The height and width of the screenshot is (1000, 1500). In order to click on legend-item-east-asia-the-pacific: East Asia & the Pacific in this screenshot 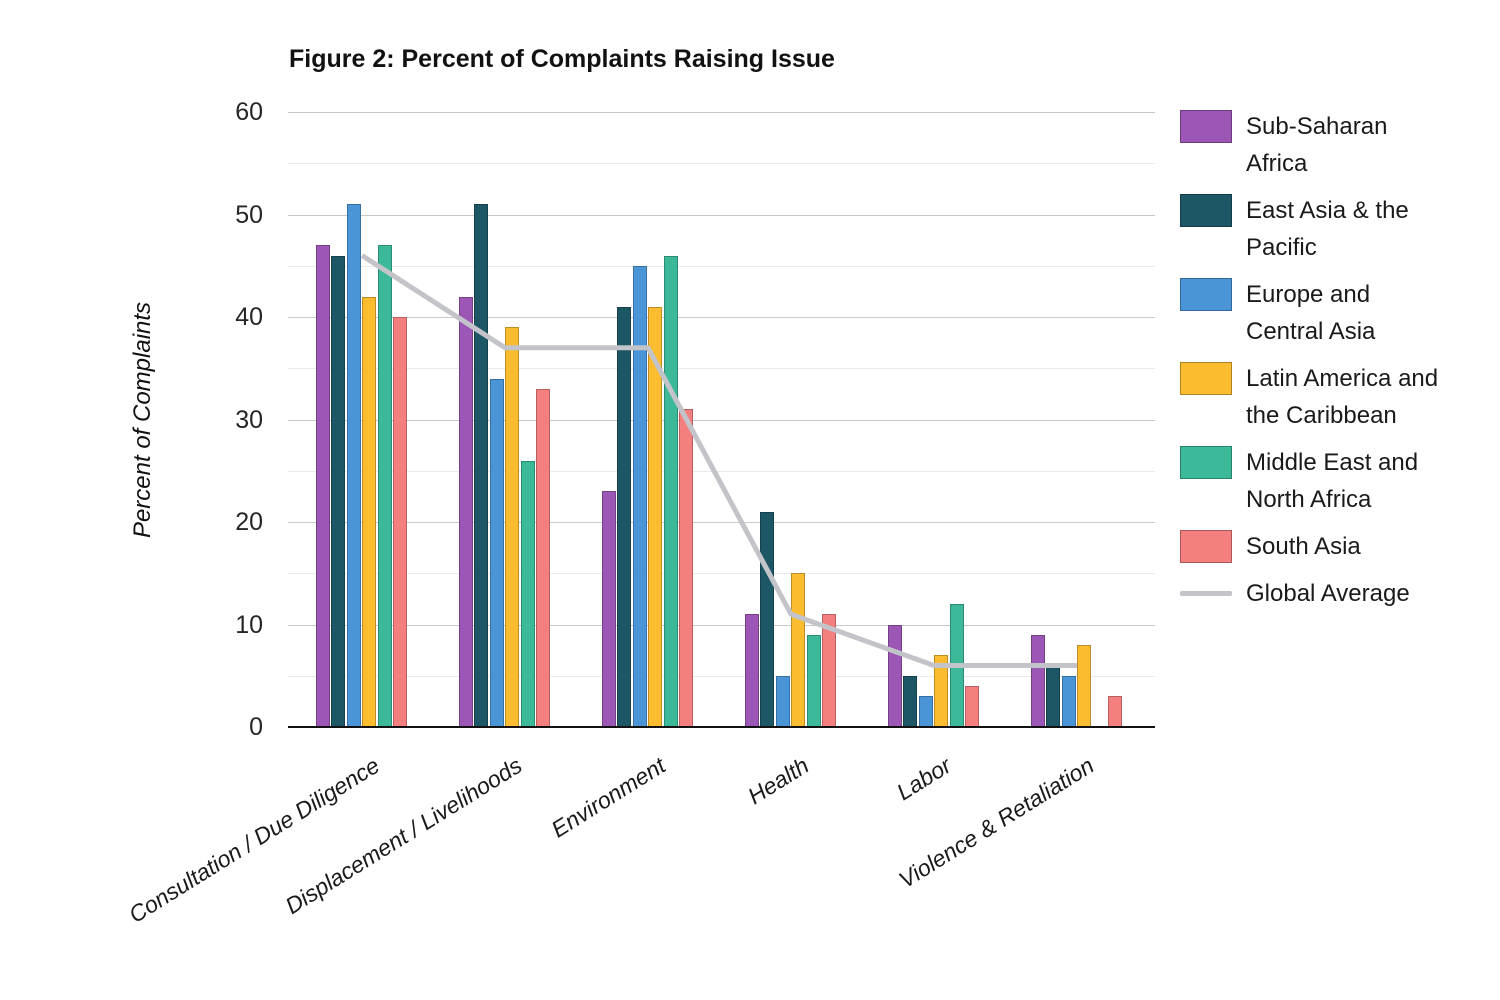, I will do `click(1330, 229)`.